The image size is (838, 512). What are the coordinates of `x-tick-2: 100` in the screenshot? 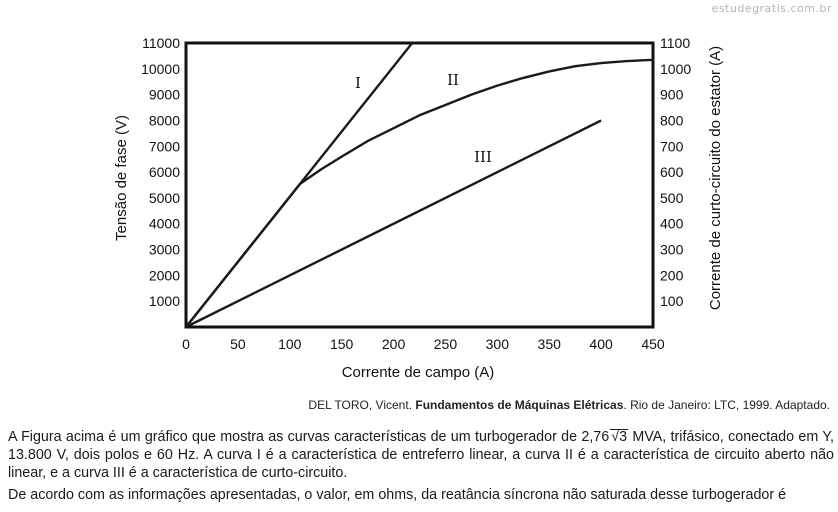 It's located at (290, 344).